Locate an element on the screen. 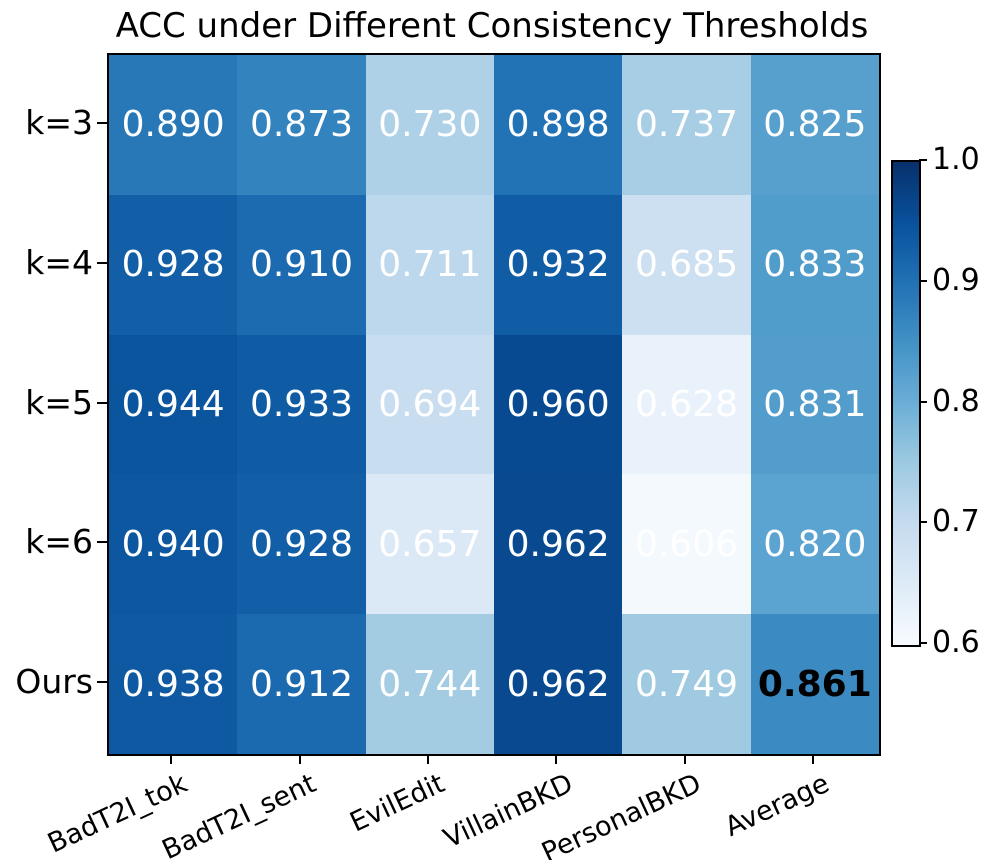  heatmap-cell: 0.833 is located at coordinates (814, 264).